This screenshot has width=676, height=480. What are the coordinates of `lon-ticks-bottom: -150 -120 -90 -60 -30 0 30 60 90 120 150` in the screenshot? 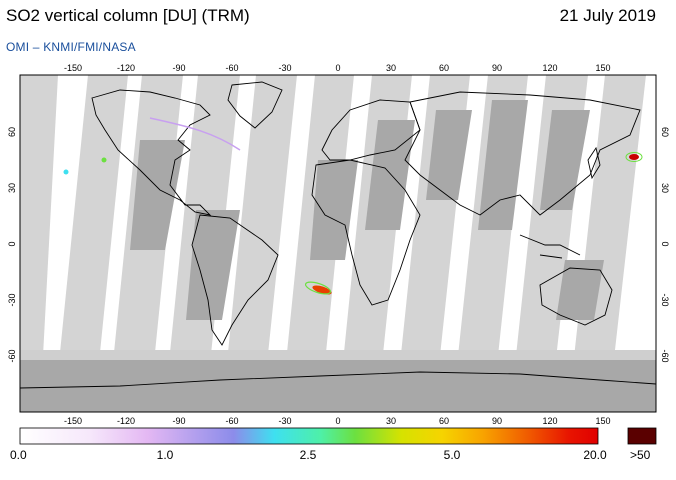 It's located at (337, 421).